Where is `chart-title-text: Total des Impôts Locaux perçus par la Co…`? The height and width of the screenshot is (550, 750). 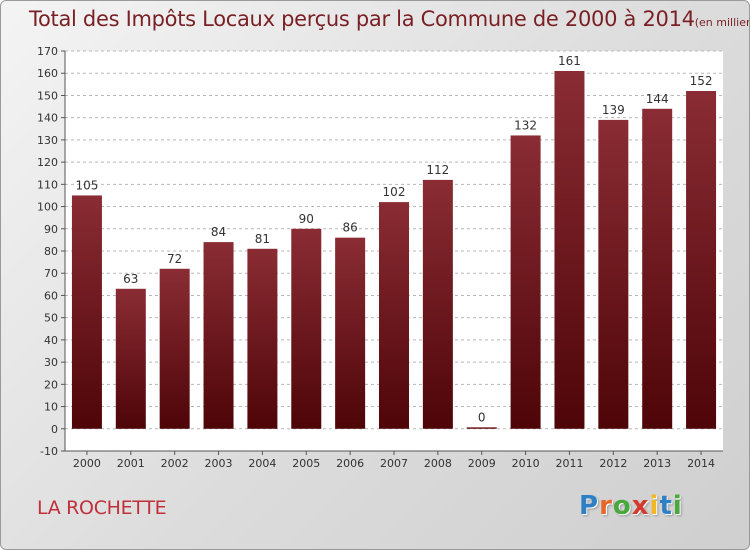
chart-title-text: Total des Impôts Locaux perçus par la Co… is located at coordinates (362, 19).